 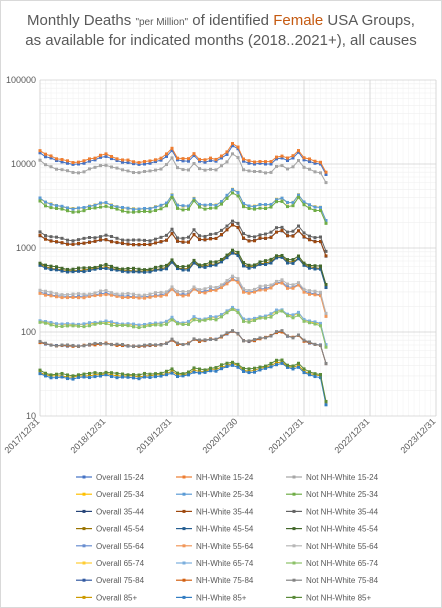 What do you see at coordinates (23, 164) in the screenshot?
I see `y-tick-label: 10000` at bounding box center [23, 164].